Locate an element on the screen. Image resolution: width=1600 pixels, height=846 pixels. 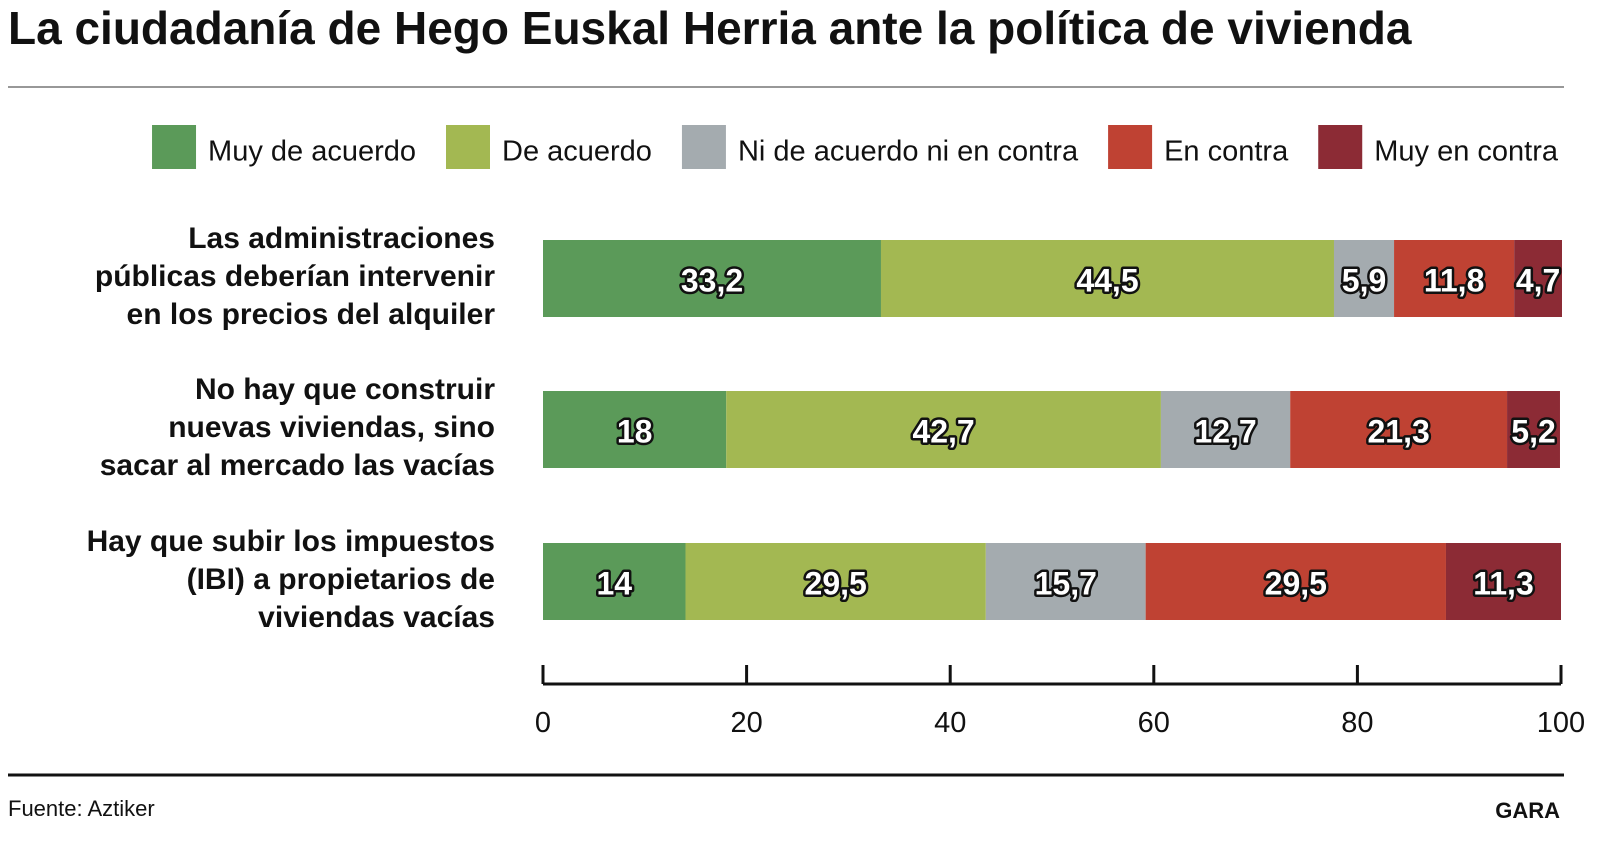
value-label: 42,7 is located at coordinates (943, 432).